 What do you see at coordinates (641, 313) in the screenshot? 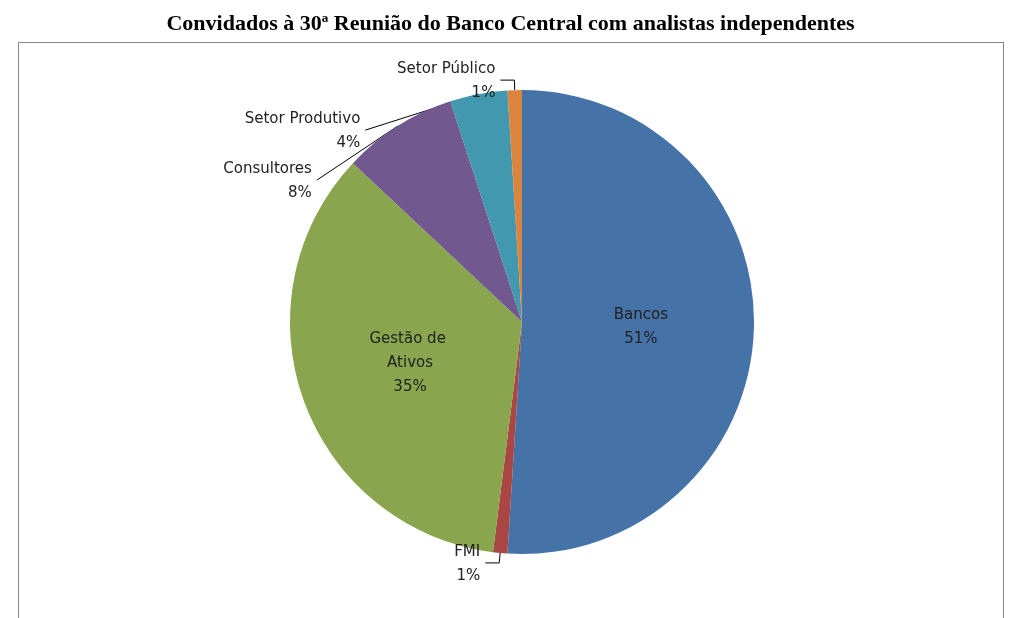
I see `slice-label: Bancos` at bounding box center [641, 313].